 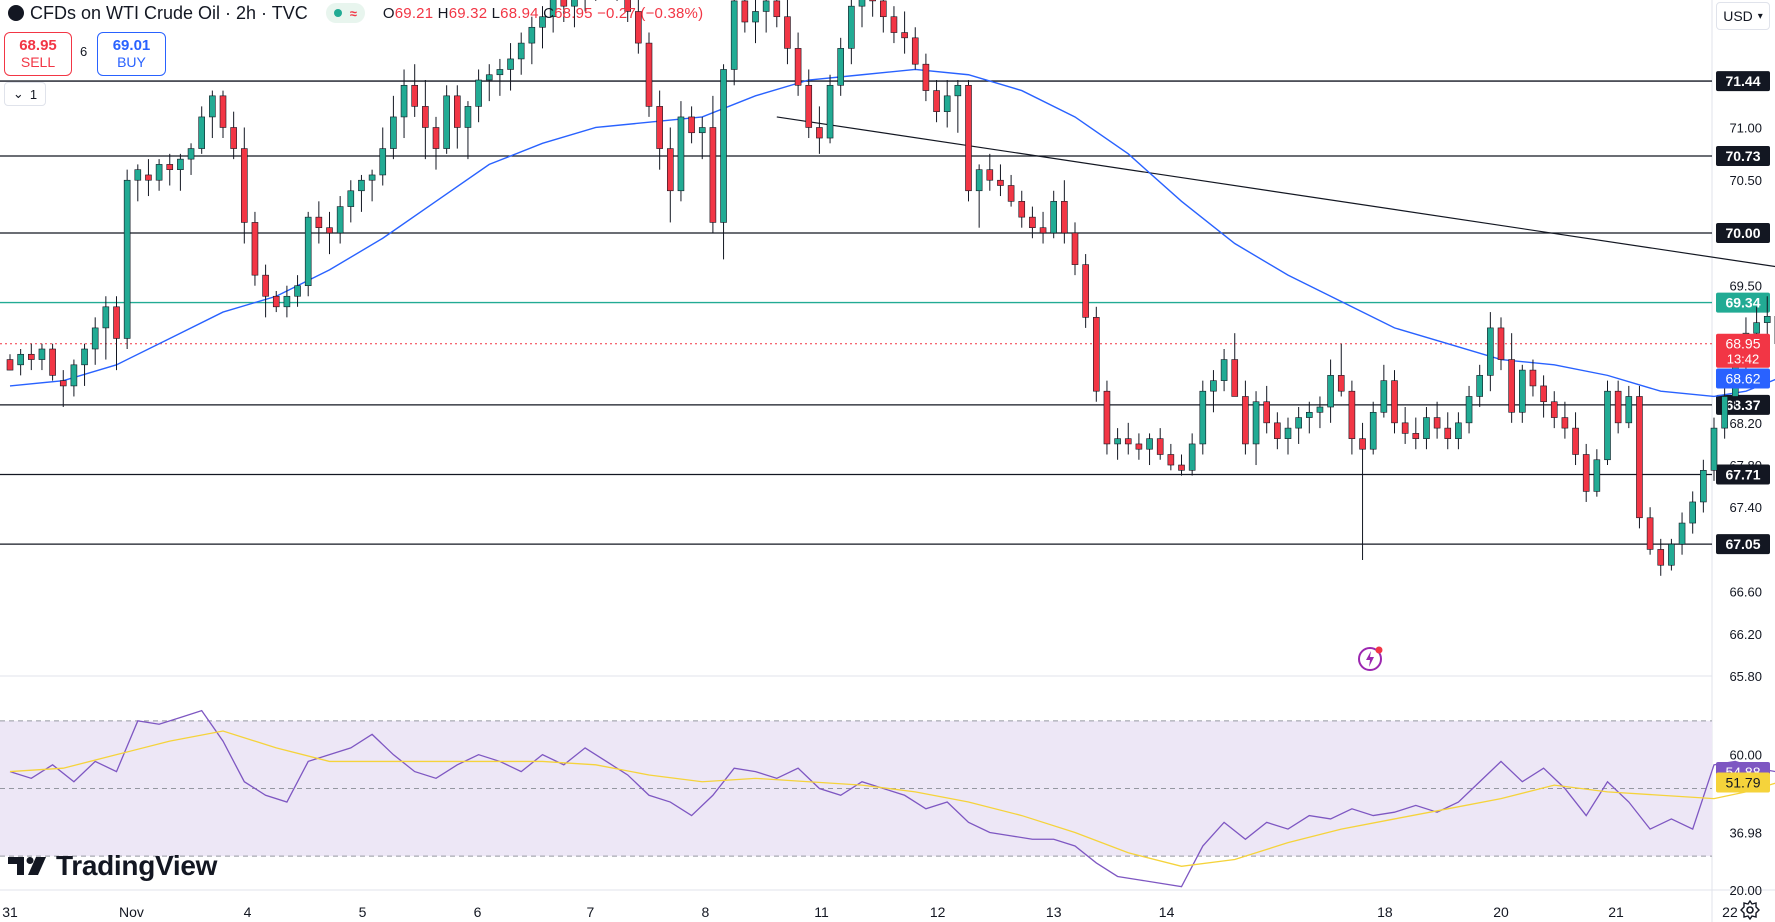 I want to click on flash-alert-icon, so click(x=1371, y=658).